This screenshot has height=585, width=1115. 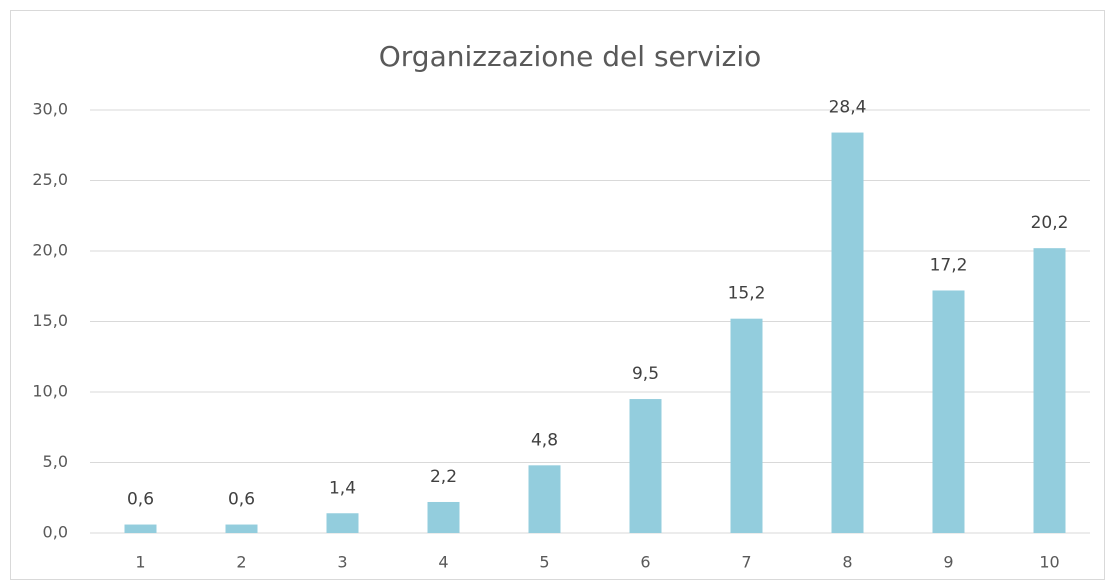 What do you see at coordinates (140, 562) in the screenshot?
I see `x-tick-label: 1` at bounding box center [140, 562].